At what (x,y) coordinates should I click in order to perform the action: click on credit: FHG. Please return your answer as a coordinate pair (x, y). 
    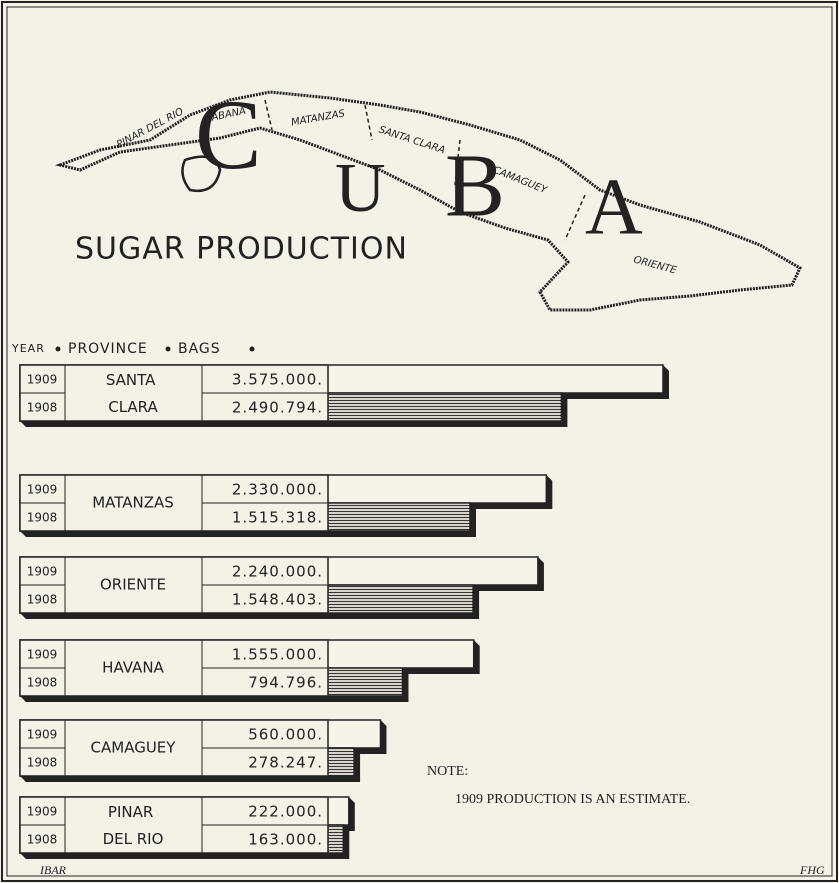
    Looking at the image, I should click on (812, 870).